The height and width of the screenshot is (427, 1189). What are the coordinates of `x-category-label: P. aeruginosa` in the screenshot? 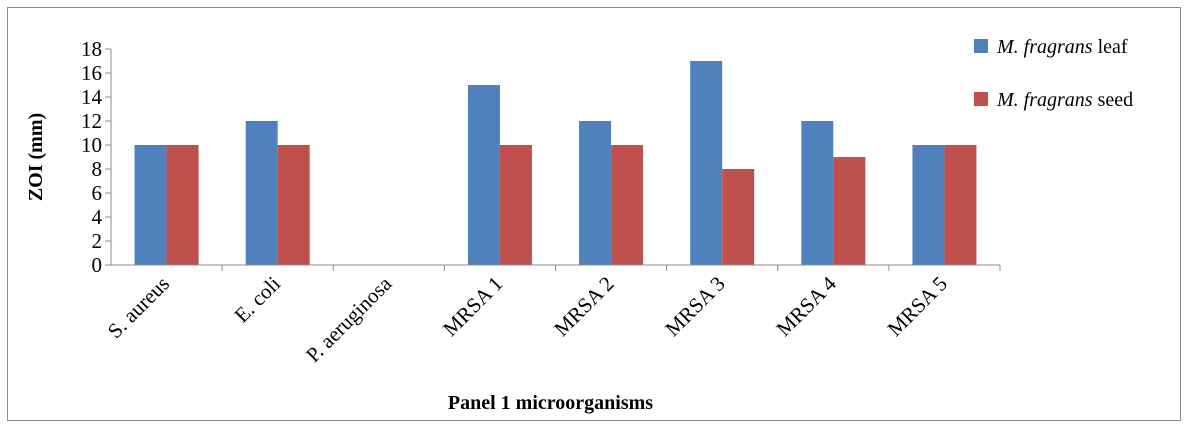 It's located at (349, 319).